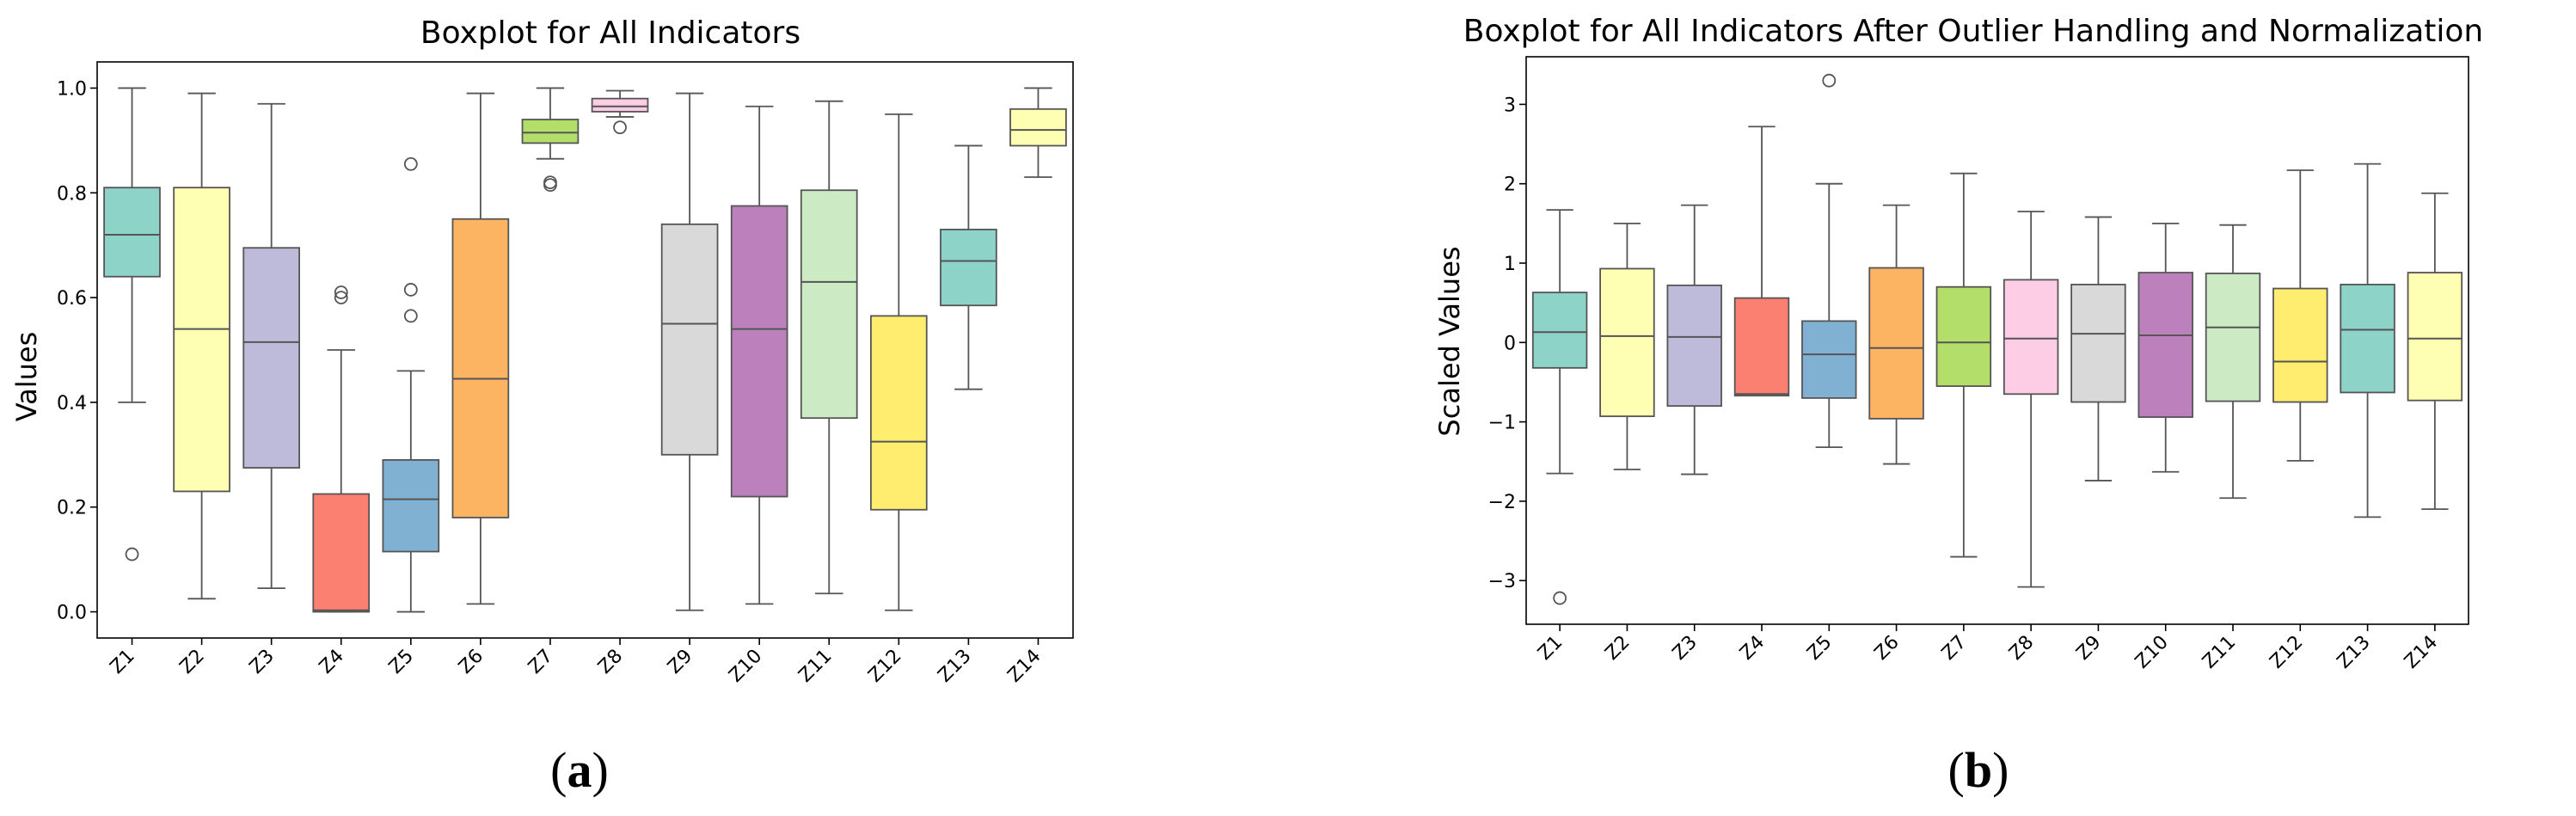  What do you see at coordinates (610, 33) in the screenshot?
I see `chart-title: Boxplot for All Indicators` at bounding box center [610, 33].